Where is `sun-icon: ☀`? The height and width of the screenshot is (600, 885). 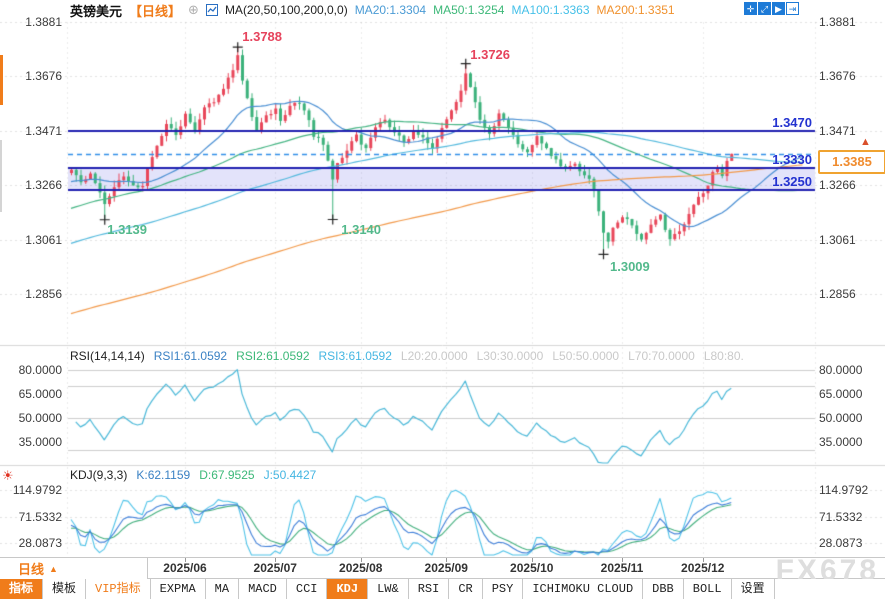
sun-icon: ☀ is located at coordinates (8, 475).